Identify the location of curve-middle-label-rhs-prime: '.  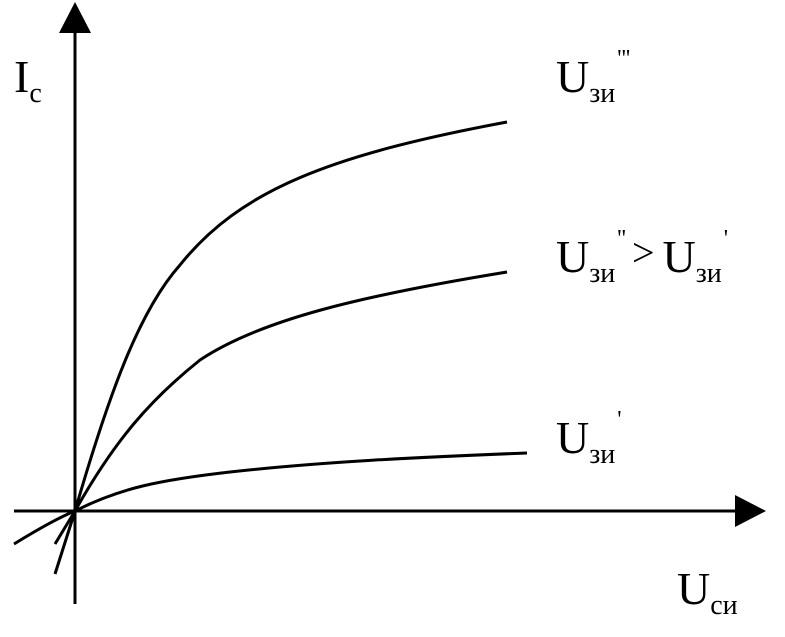
(726, 239).